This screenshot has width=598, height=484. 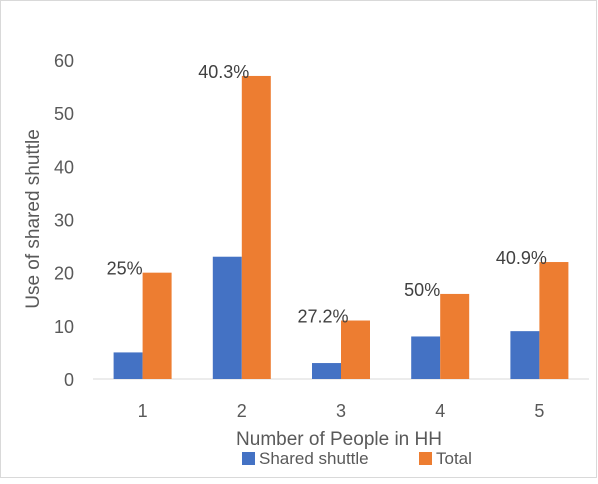 What do you see at coordinates (64, 274) in the screenshot?
I see `y-tick-label: 20` at bounding box center [64, 274].